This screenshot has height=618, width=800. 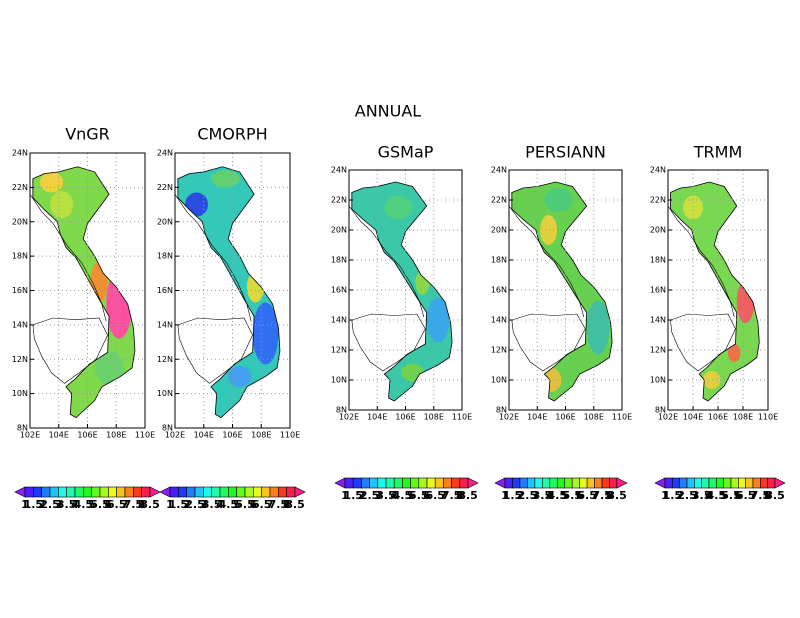 I want to click on colorbar-label: 5, so click(x=724, y=495).